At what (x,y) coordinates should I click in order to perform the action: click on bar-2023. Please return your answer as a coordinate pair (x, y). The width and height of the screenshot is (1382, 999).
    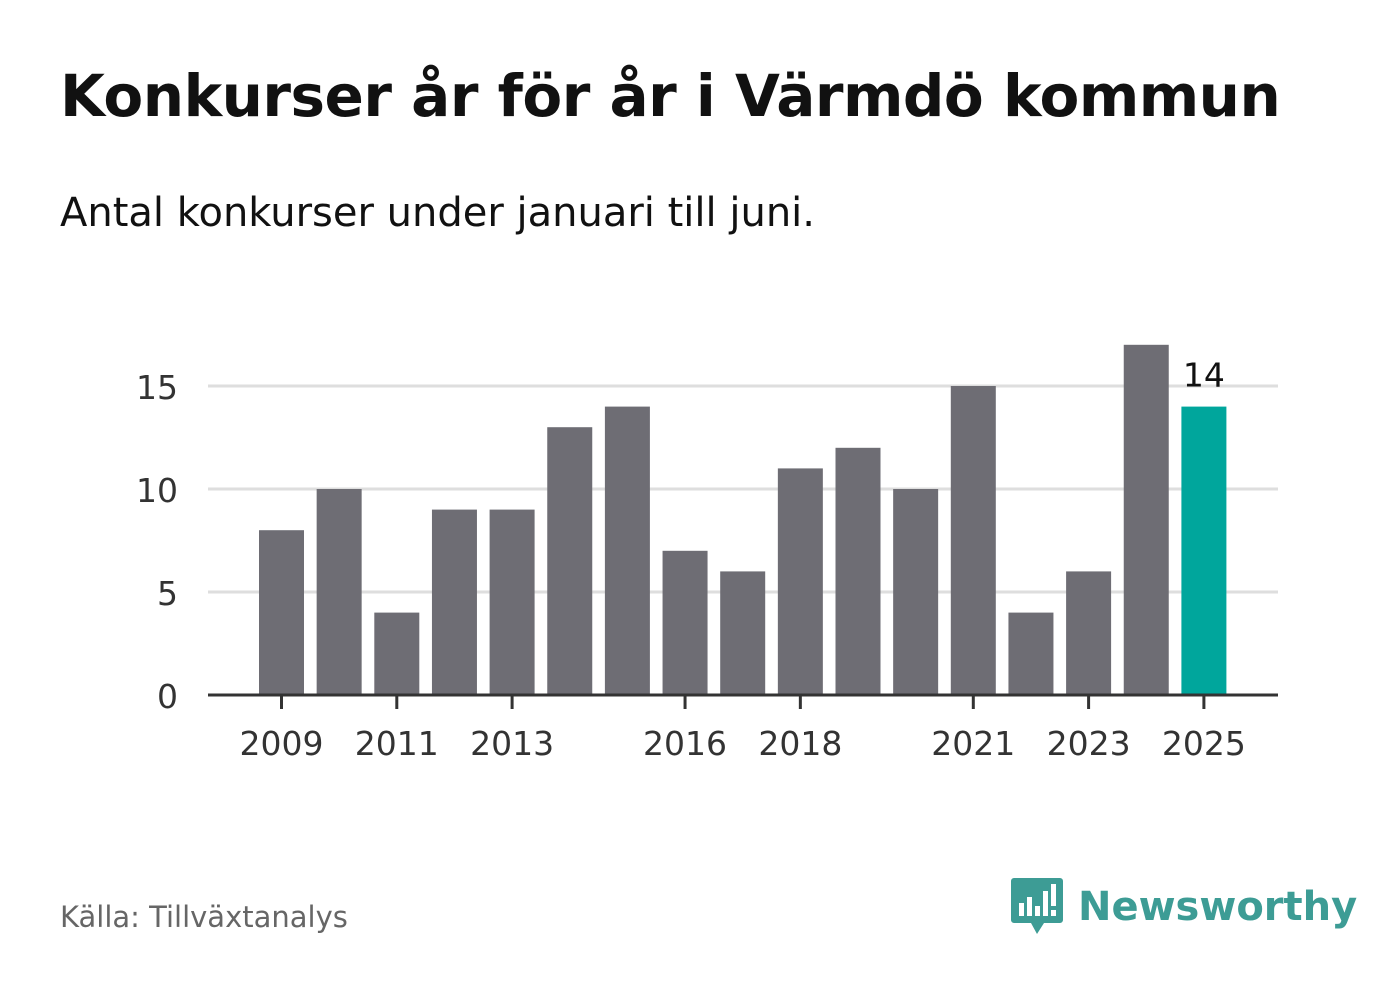
    Looking at the image, I should click on (1089, 633).